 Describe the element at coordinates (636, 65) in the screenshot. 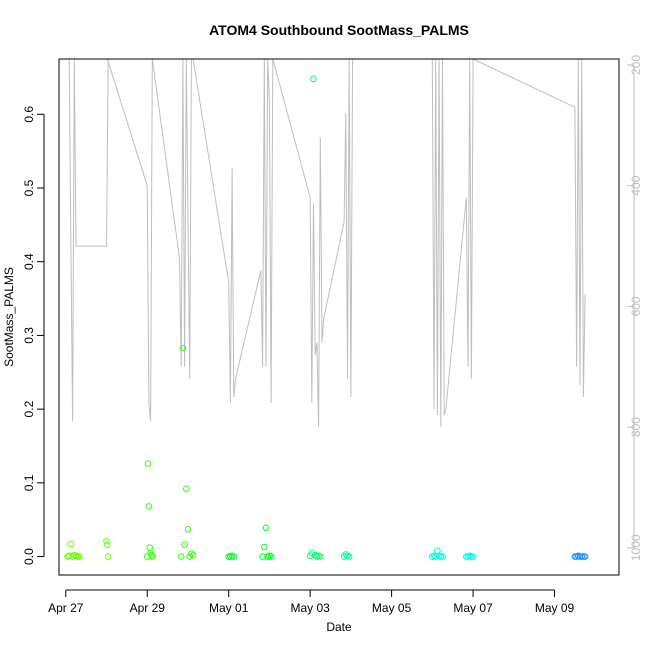

I see `secondary-tick-label: 200` at that location.